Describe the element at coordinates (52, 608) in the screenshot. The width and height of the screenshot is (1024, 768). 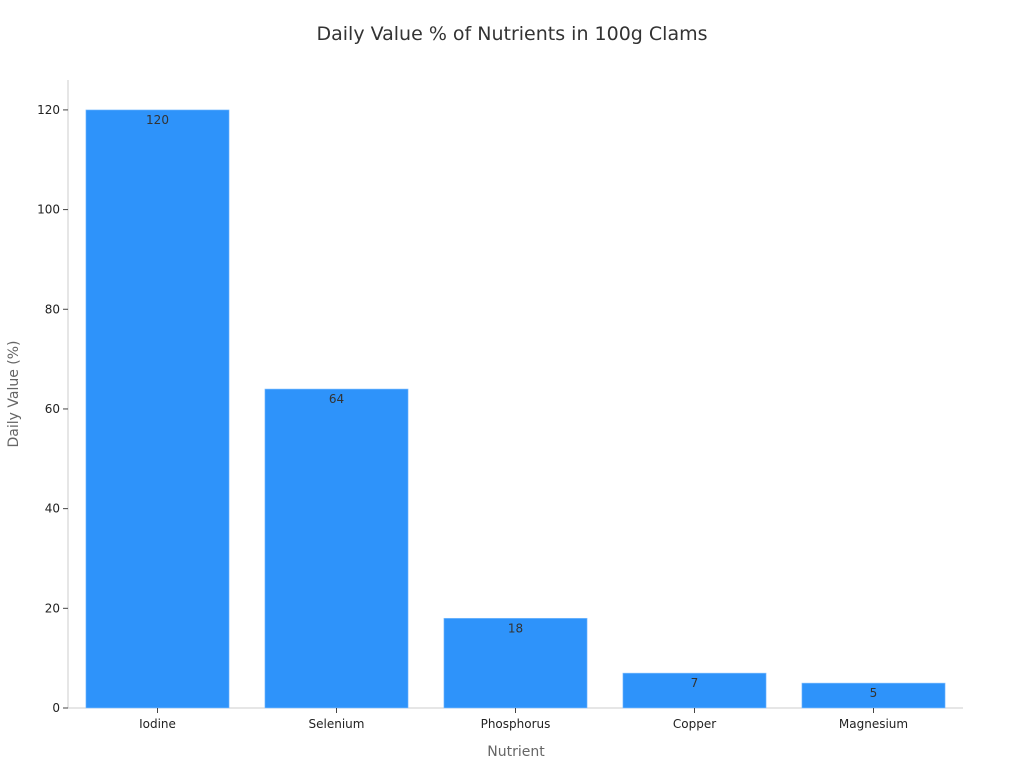
I see `y-tick-label: 20` at that location.